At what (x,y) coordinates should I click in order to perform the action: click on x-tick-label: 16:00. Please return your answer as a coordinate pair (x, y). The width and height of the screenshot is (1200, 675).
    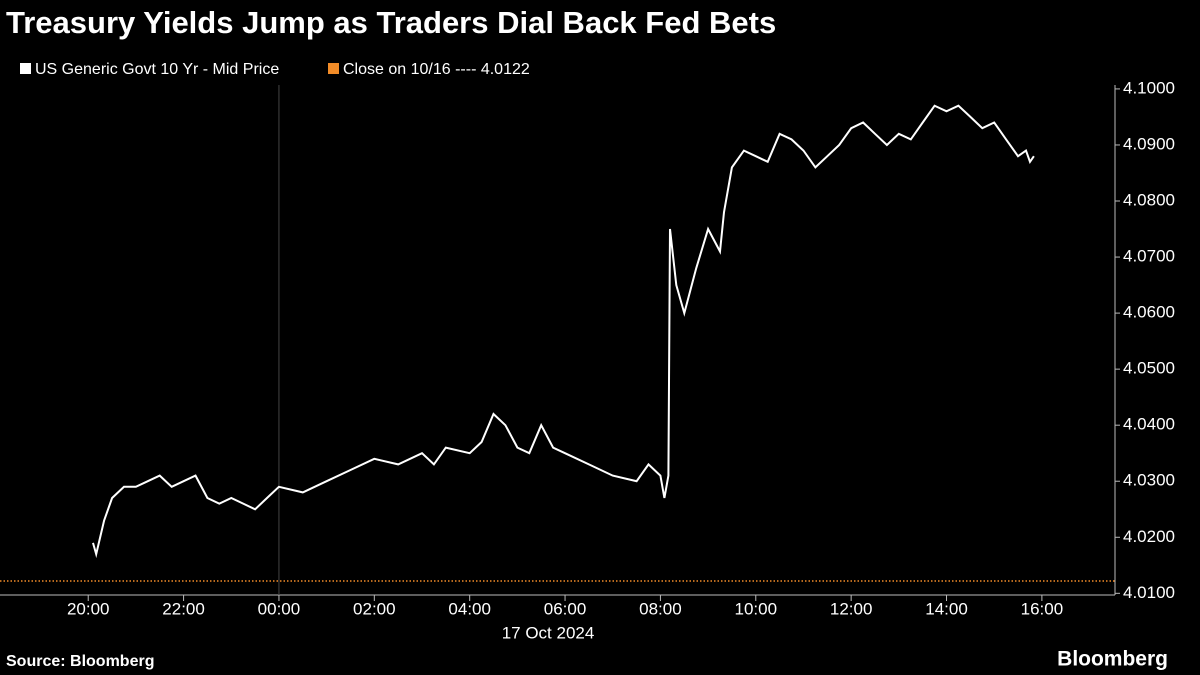
    Looking at the image, I should click on (1042, 608).